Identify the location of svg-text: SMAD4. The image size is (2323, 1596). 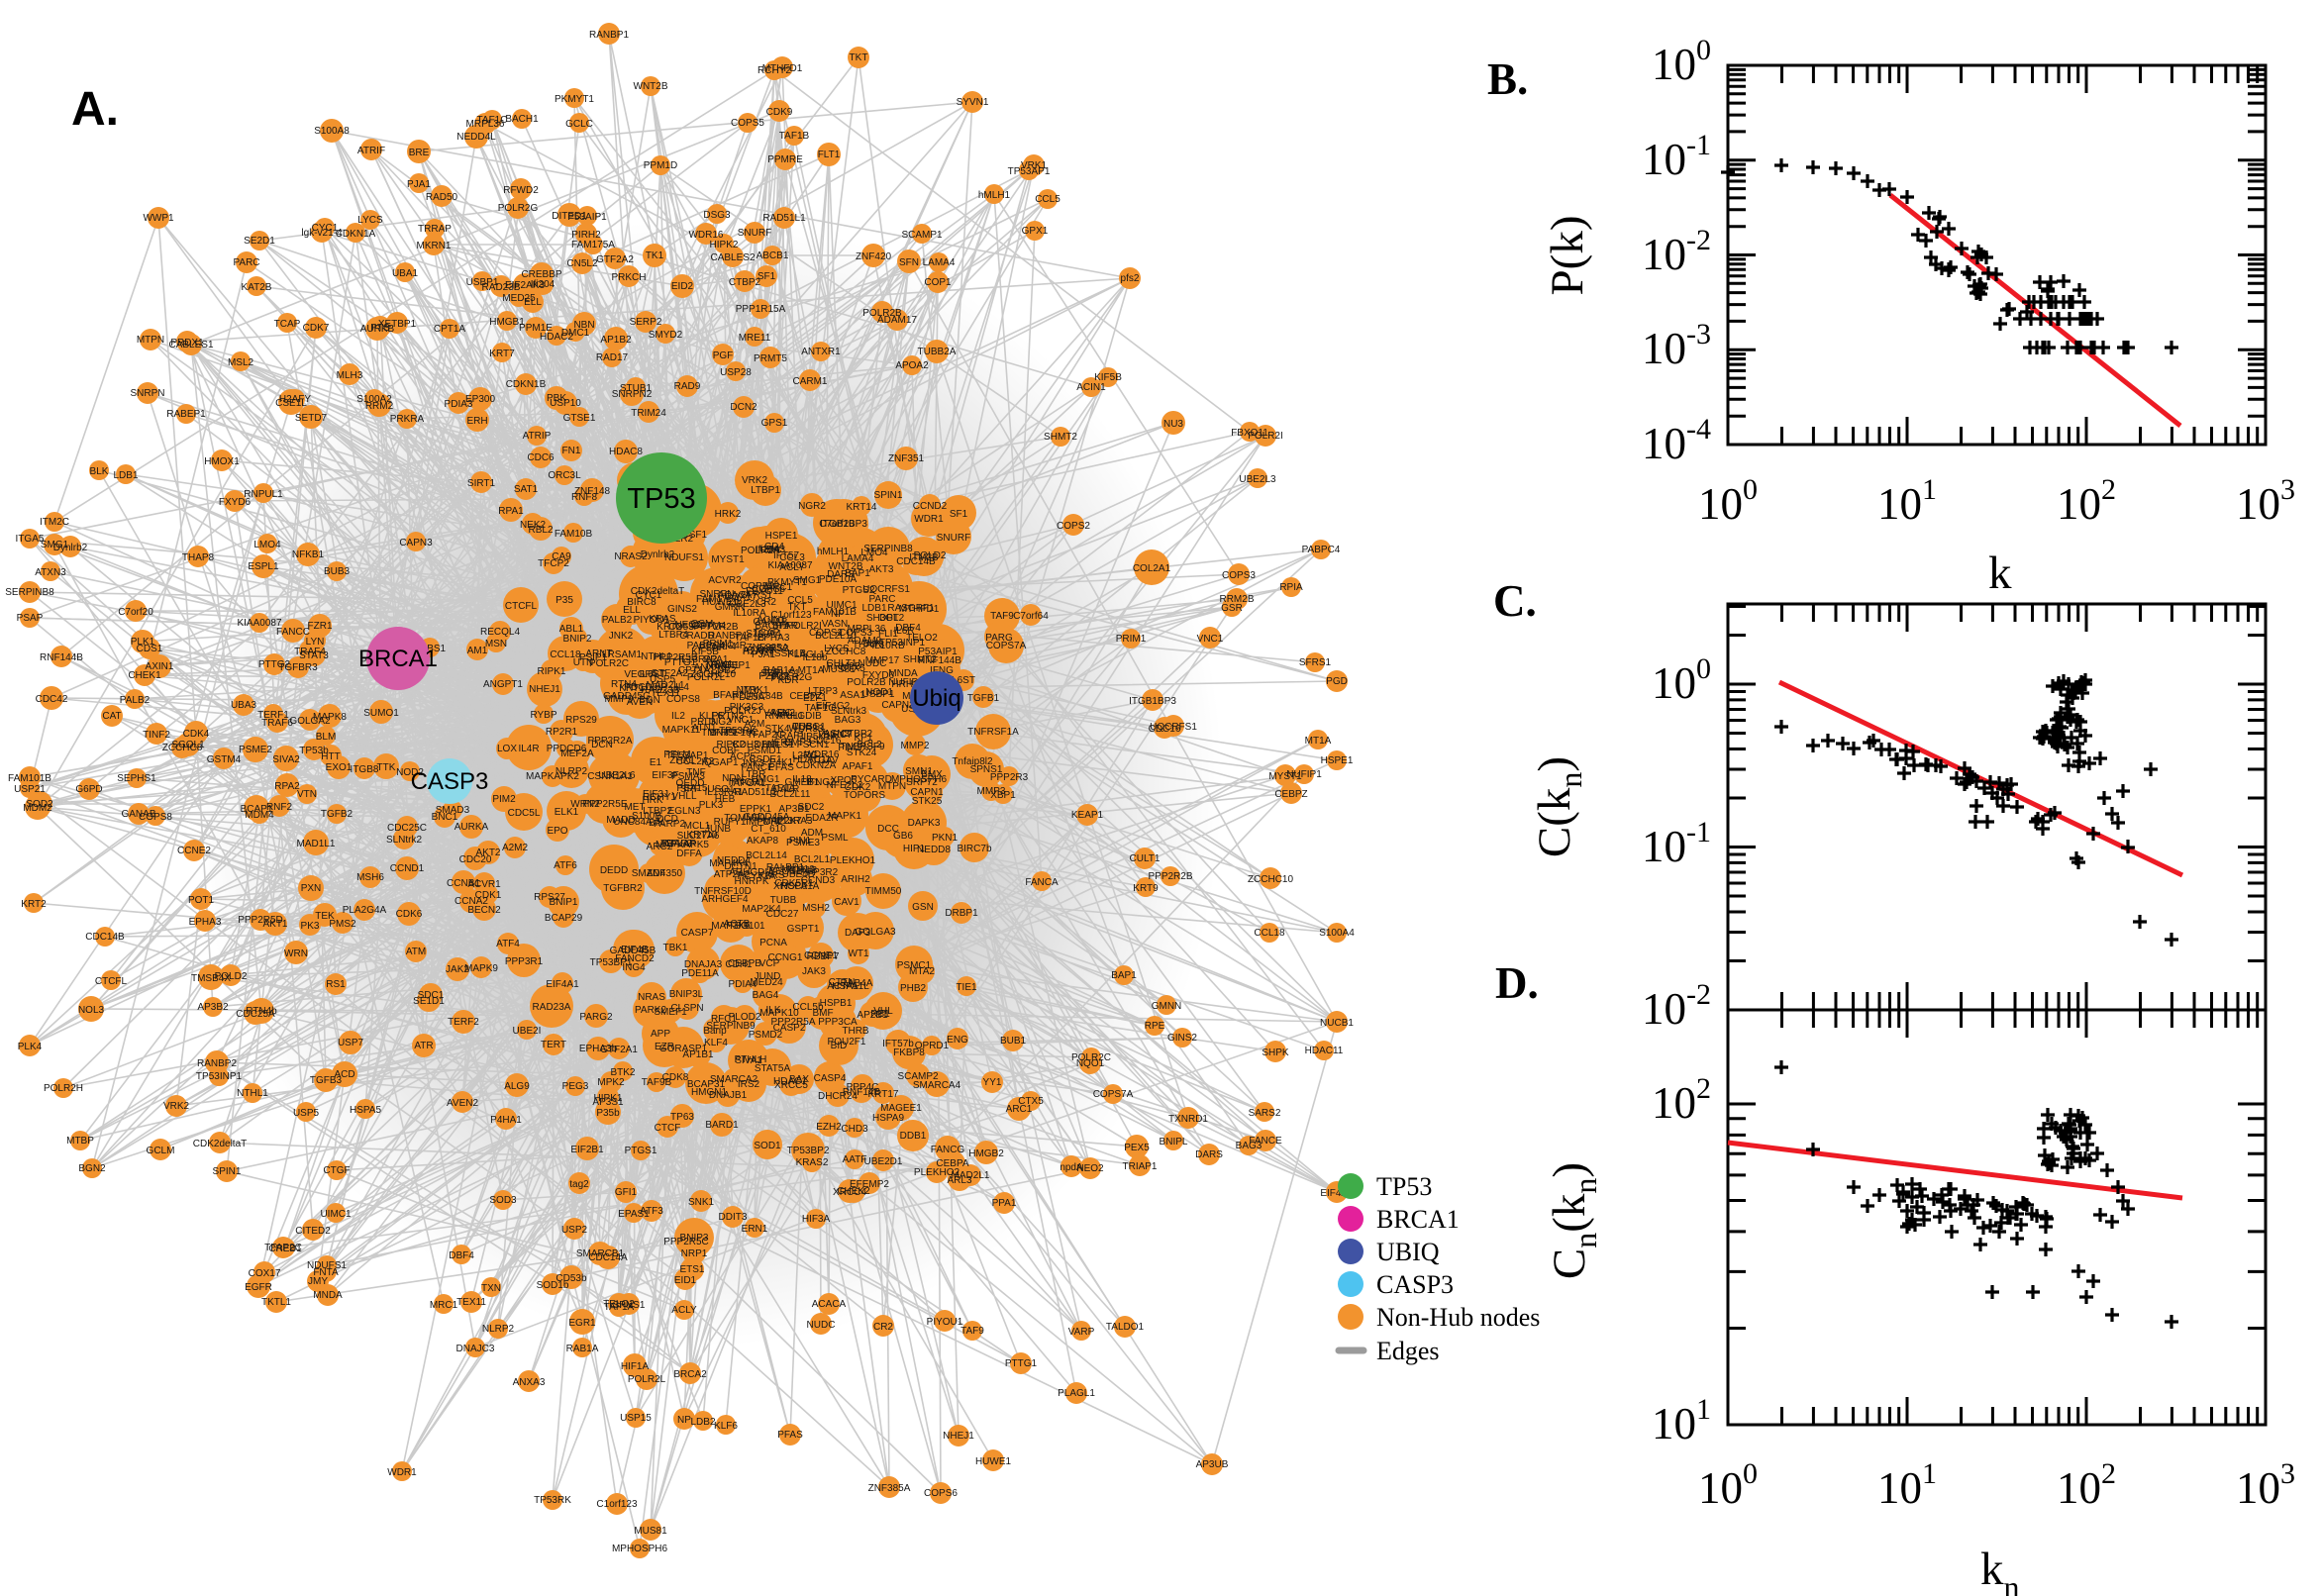
(649, 873).